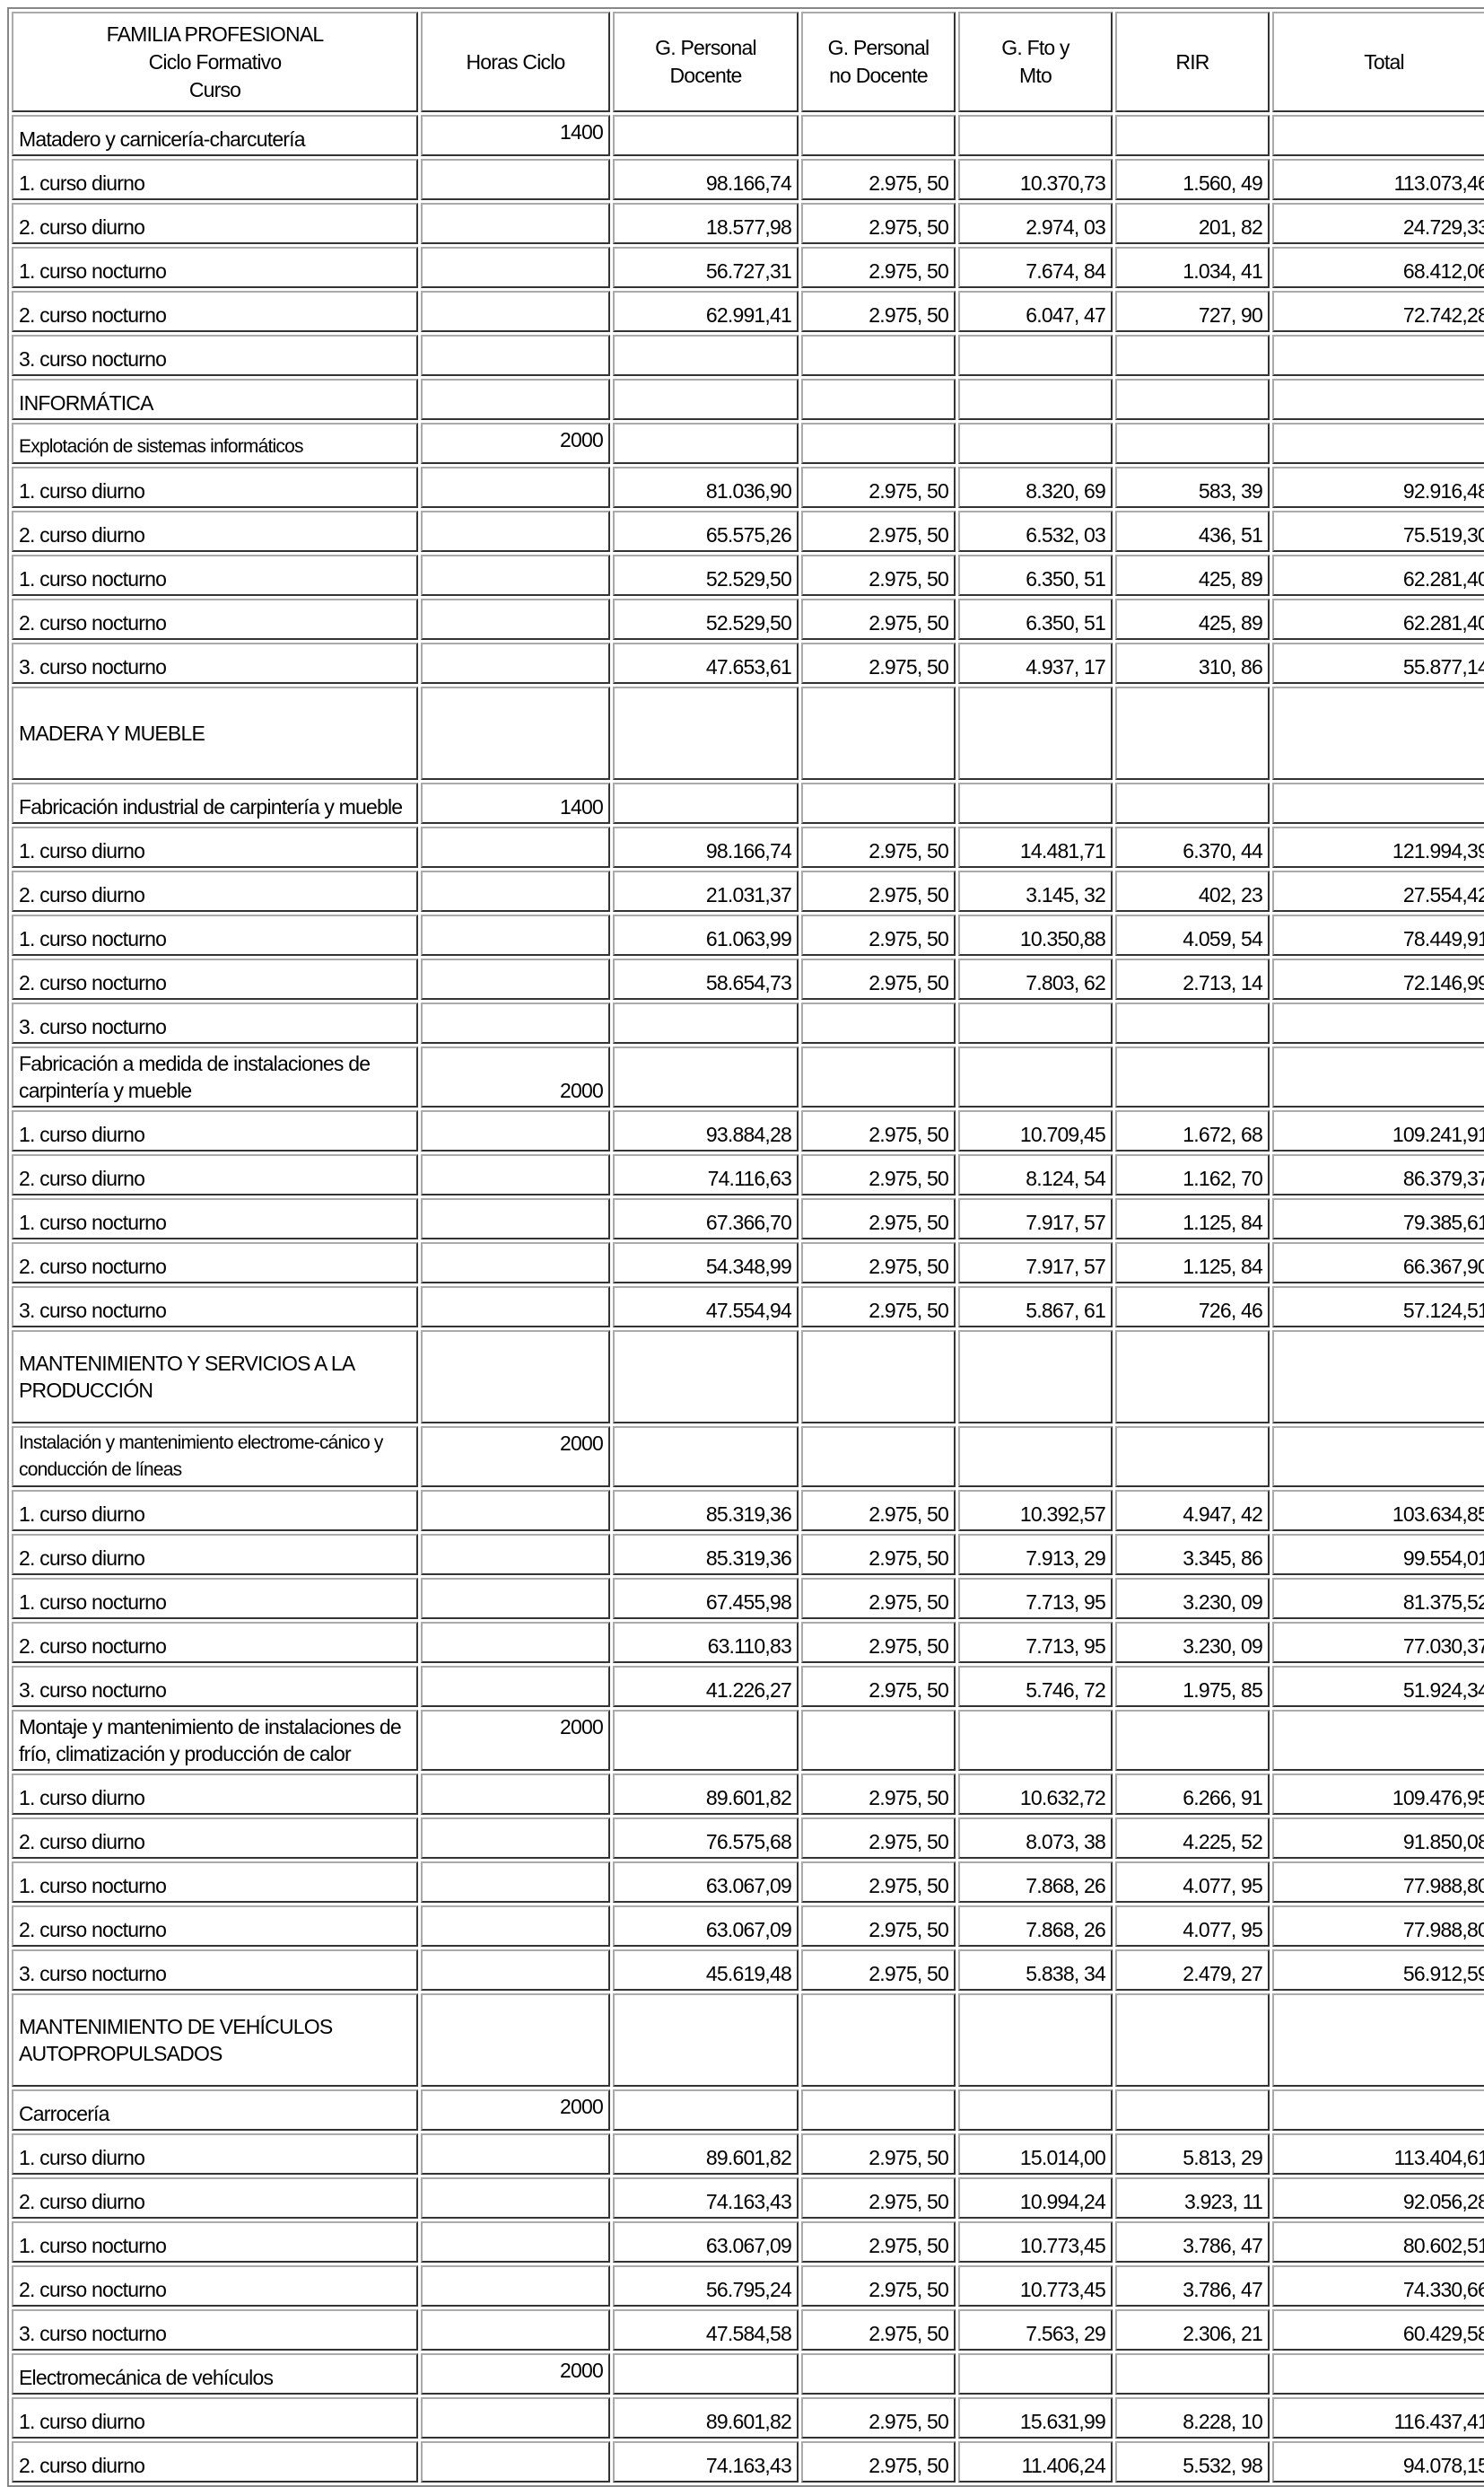  Describe the element at coordinates (1035, 2154) in the screenshot. I see `cell-fto-mto: 15.014,00` at that location.